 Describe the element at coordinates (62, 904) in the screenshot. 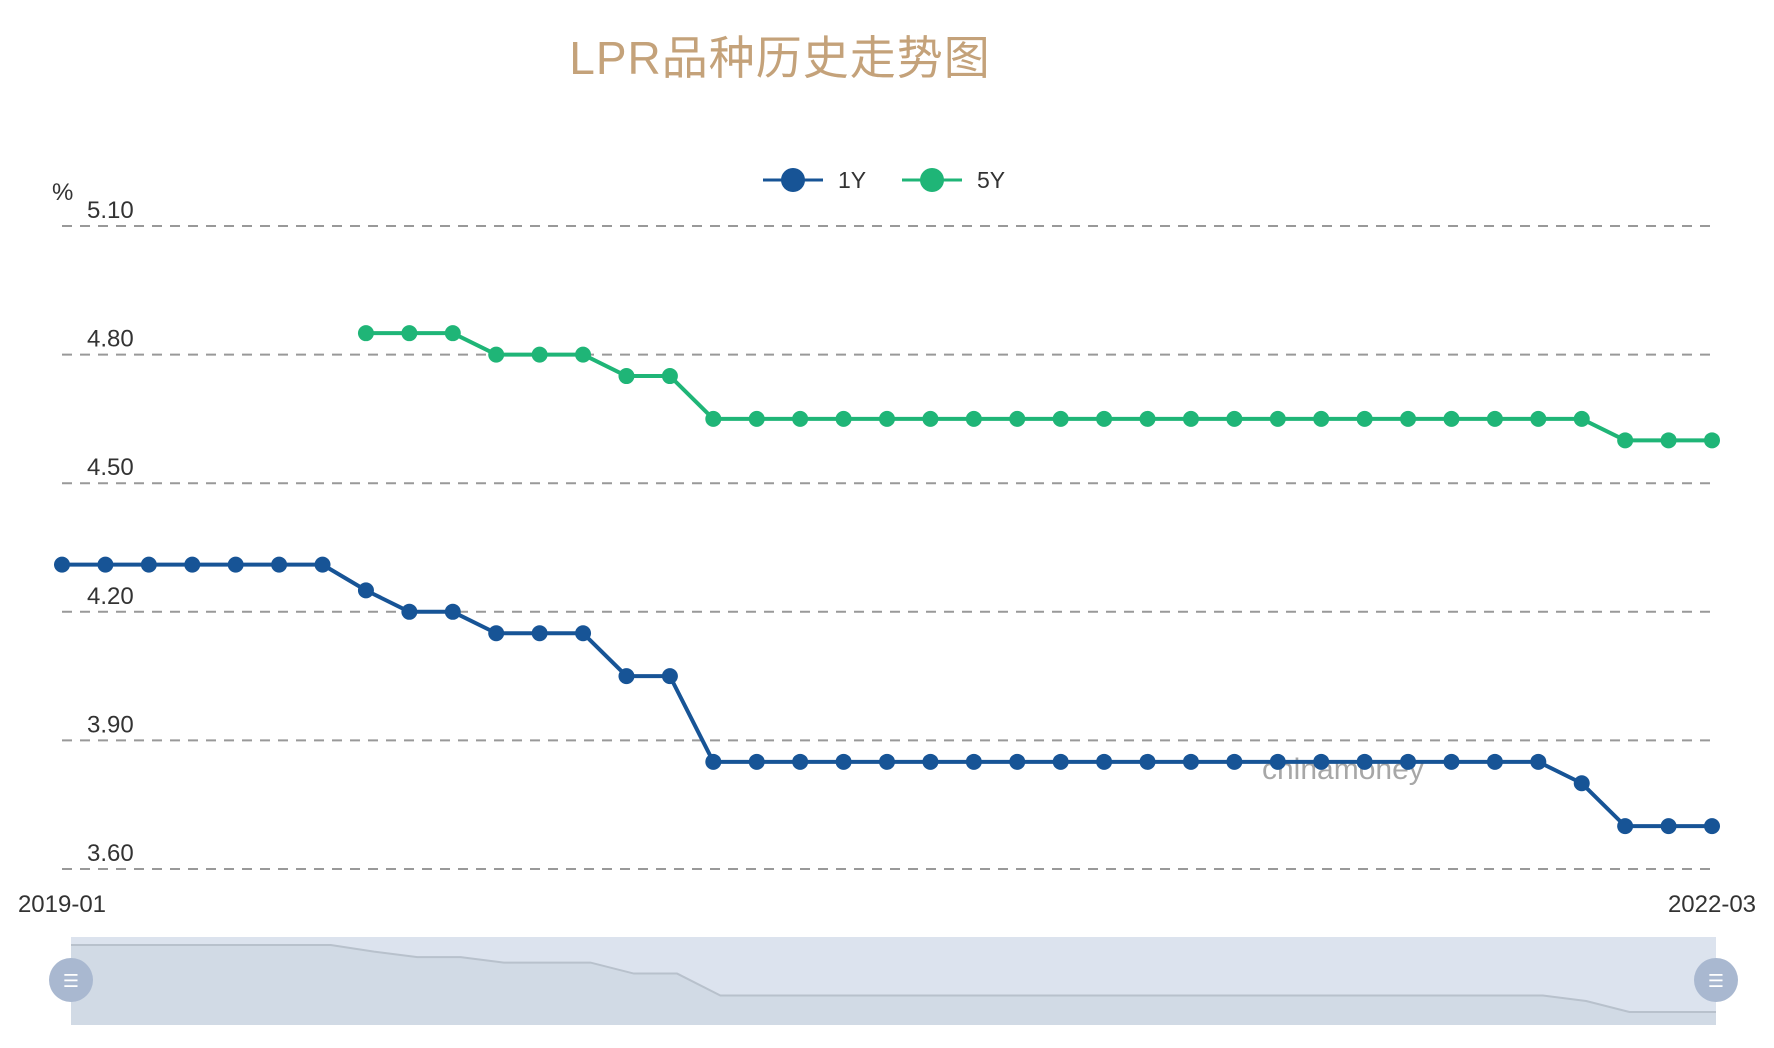

I see `x-tick-label-start: 2019-01` at that location.